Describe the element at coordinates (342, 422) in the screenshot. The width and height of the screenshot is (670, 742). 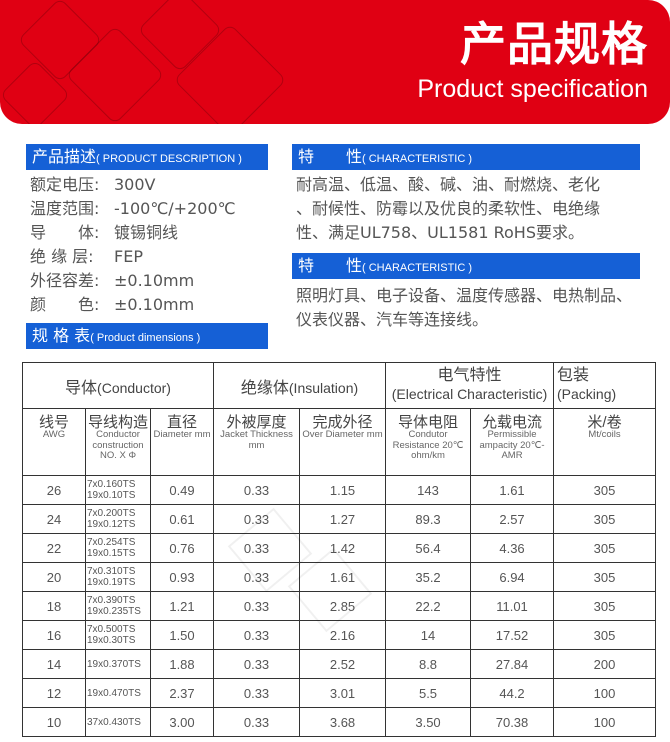
I see `column-label: 完成外径` at that location.